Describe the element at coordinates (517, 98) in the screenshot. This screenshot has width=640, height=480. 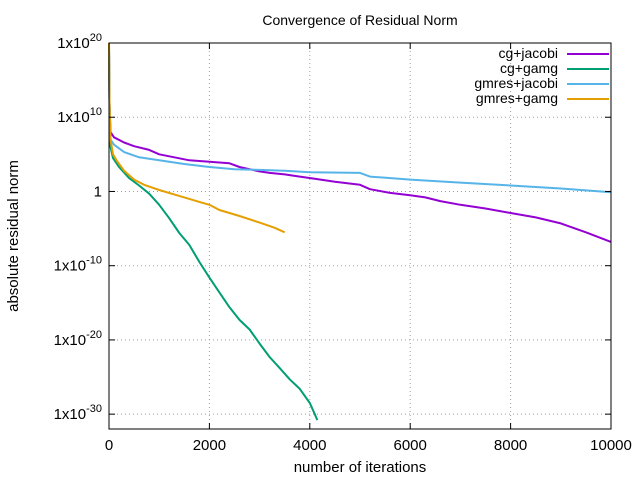
I see `legend-label: gmres+gamg` at that location.